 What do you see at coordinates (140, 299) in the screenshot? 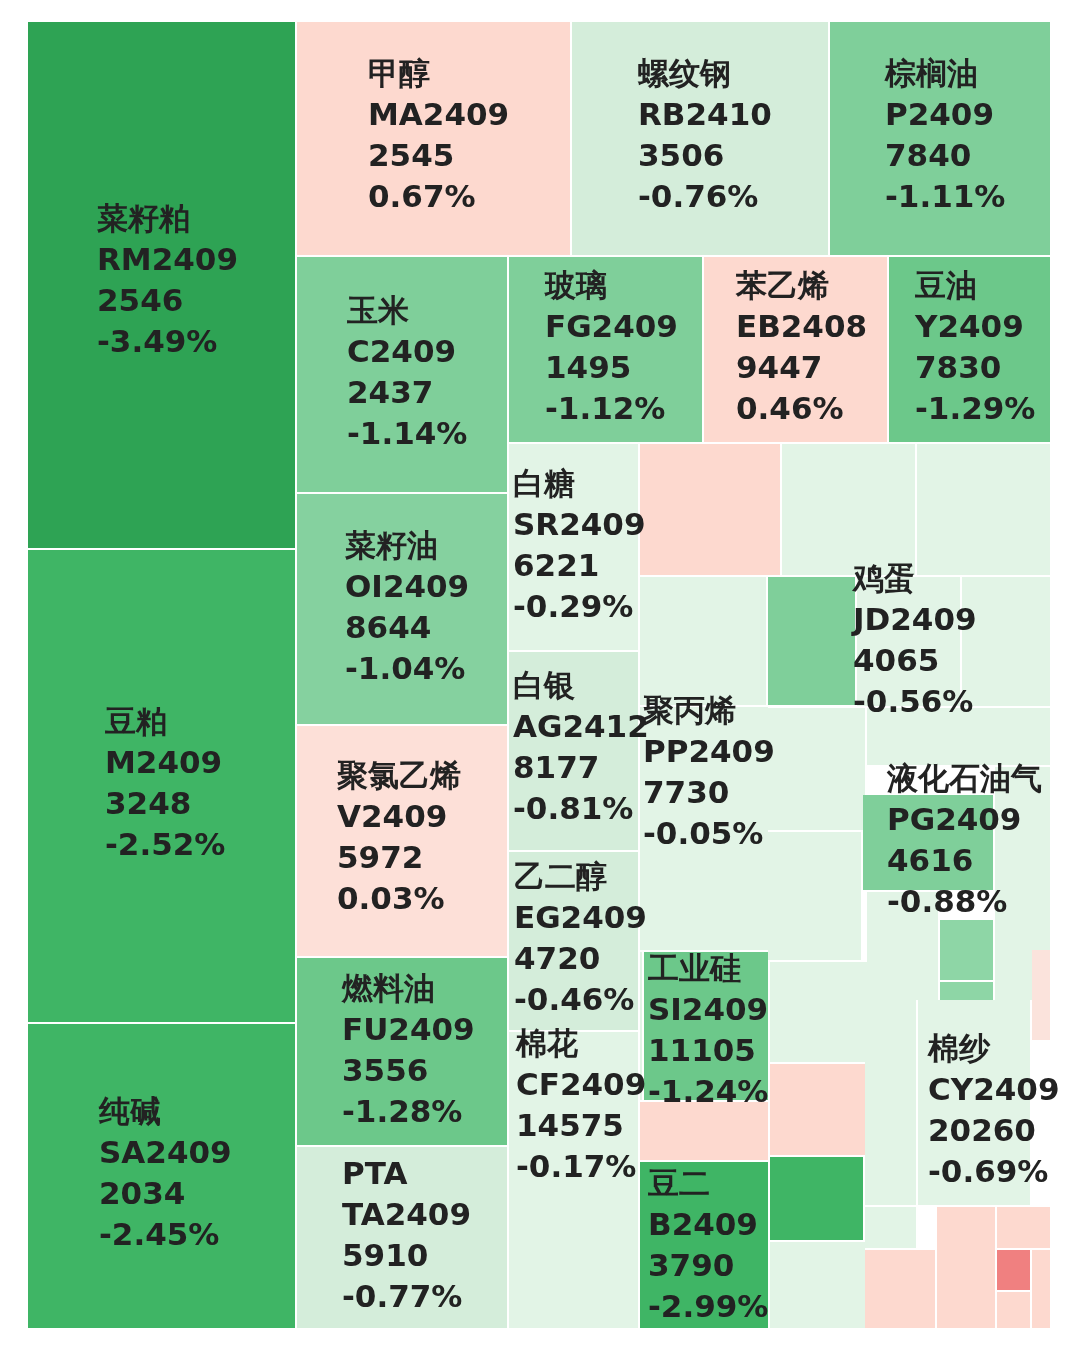
I see `data-label: 2546` at bounding box center [140, 299].